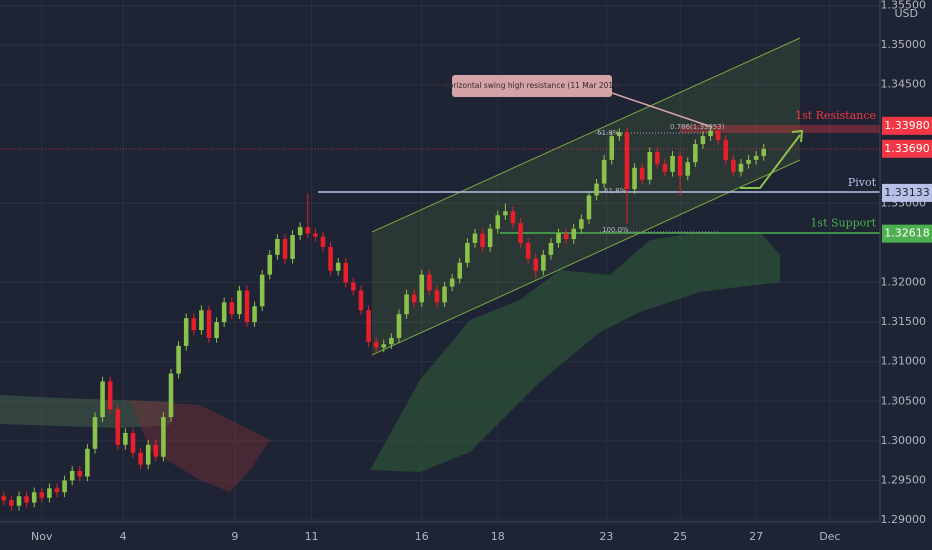 The image size is (932, 550). I want to click on level-value: 1.33133, so click(907, 192).